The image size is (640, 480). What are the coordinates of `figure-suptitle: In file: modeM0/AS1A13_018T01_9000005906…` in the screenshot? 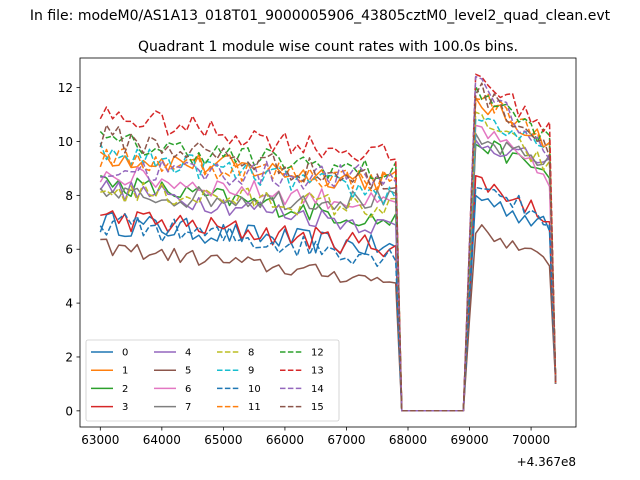 It's located at (320, 16).